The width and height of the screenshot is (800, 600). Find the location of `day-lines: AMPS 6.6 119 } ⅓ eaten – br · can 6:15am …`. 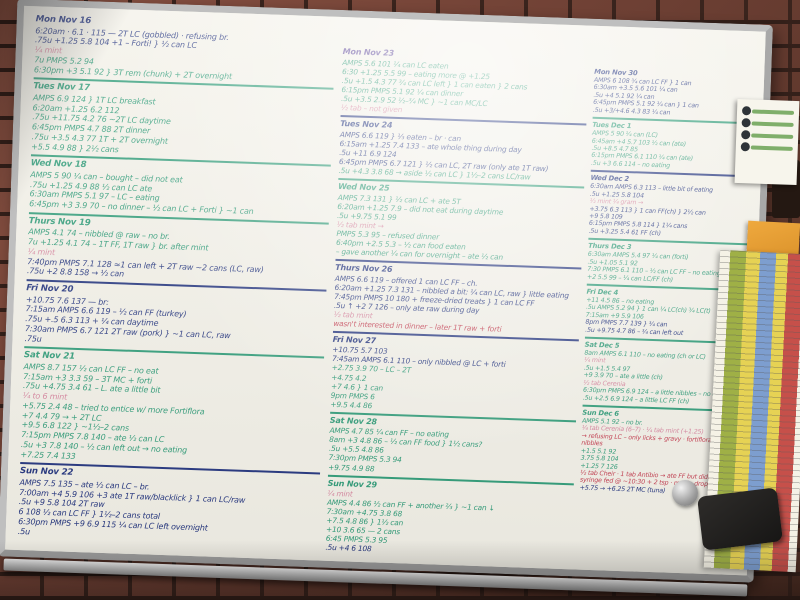

day-lines: AMPS 6.6 119 } ⅓ eaten – br · can 6:15am … is located at coordinates (461, 157).